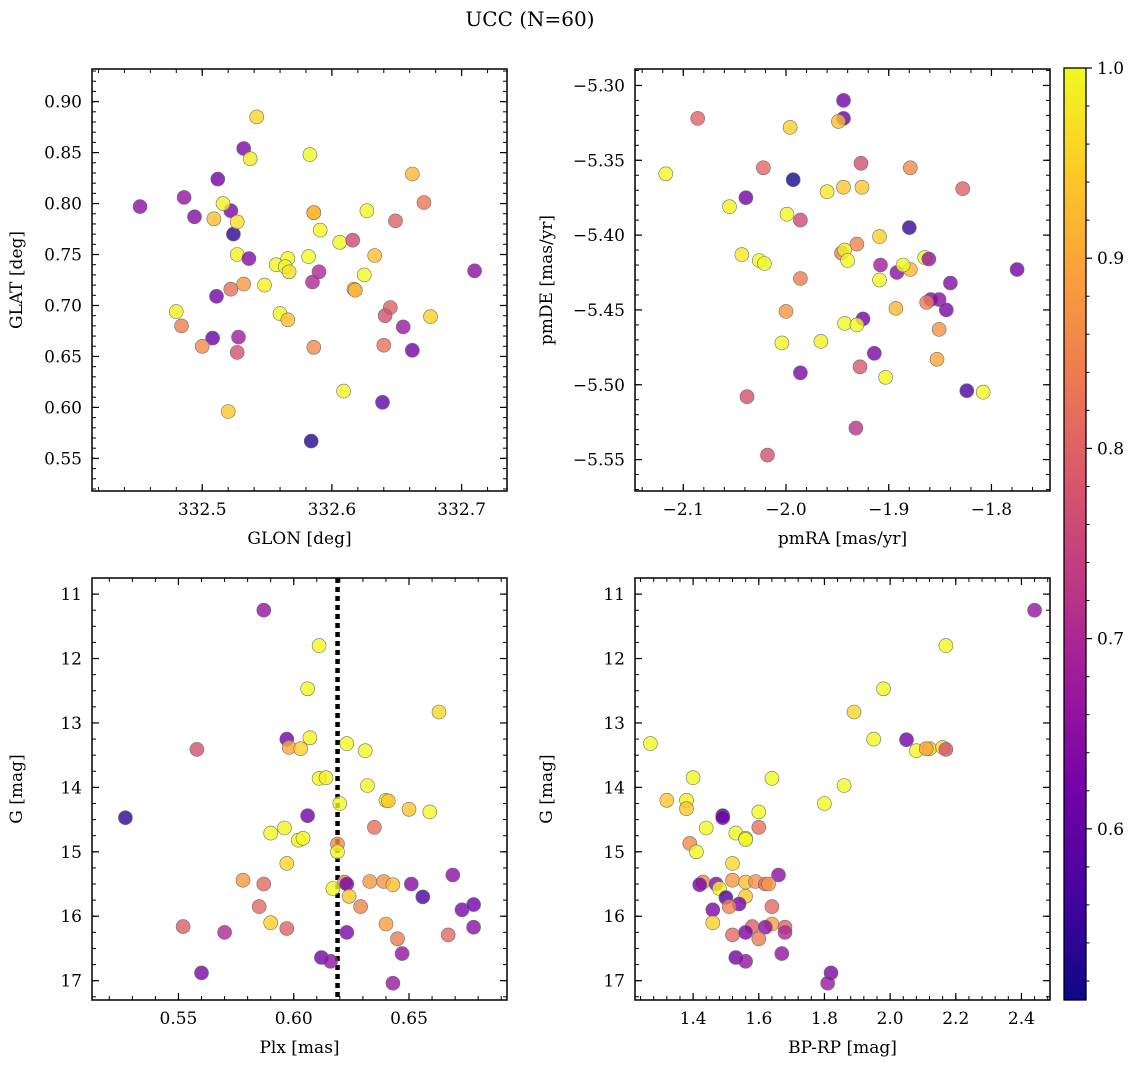 This screenshot has width=1136, height=1068. I want to click on y-tick-label: −5.45, so click(599, 311).